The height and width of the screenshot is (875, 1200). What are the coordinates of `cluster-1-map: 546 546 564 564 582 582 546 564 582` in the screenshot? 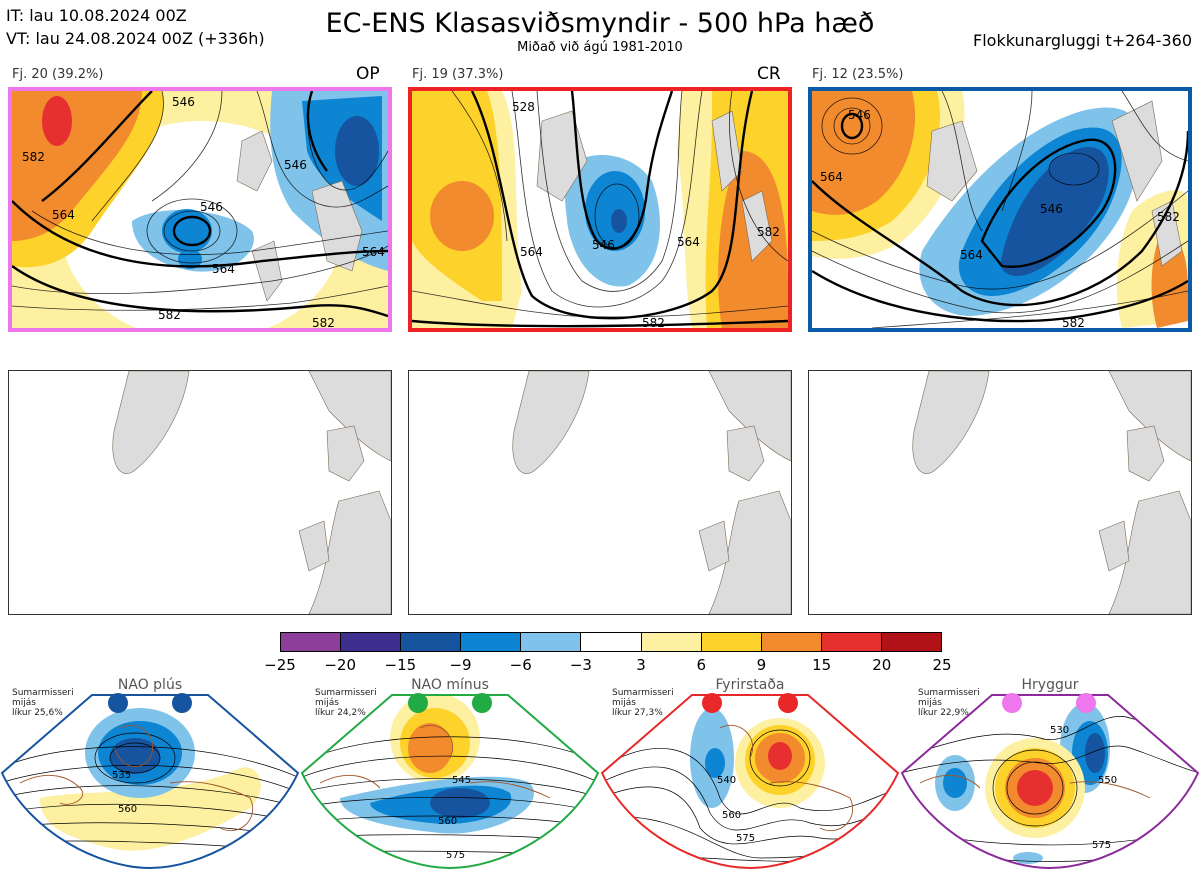 It's located at (200, 209).